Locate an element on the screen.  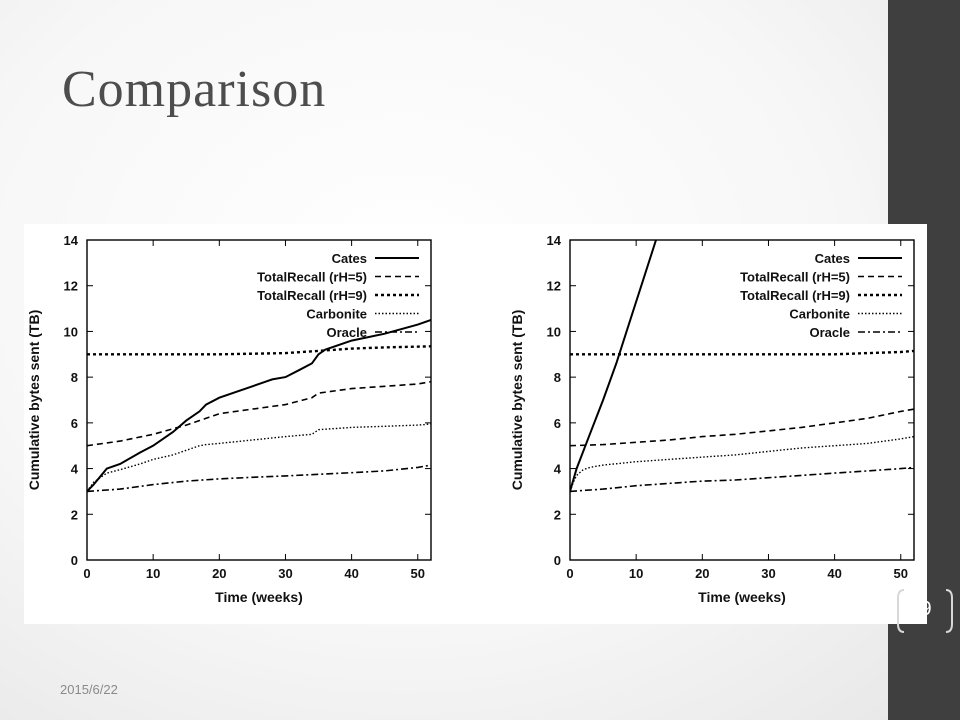
page-number-bracket is located at coordinates (925, 611).